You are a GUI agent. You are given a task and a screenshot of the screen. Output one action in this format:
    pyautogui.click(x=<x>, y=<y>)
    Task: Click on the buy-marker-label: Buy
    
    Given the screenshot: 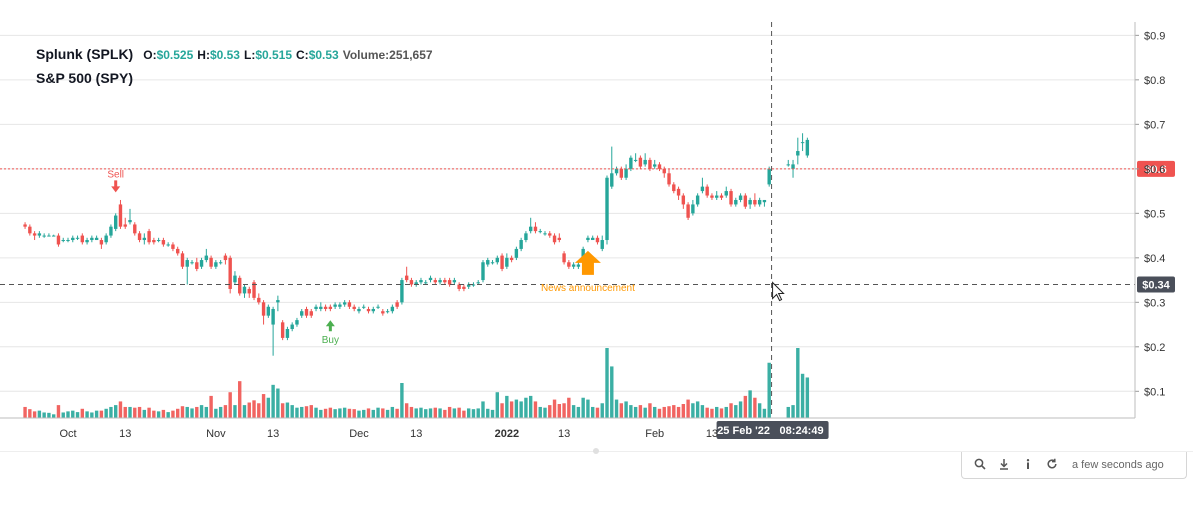 What is the action you would take?
    pyautogui.click(x=330, y=340)
    